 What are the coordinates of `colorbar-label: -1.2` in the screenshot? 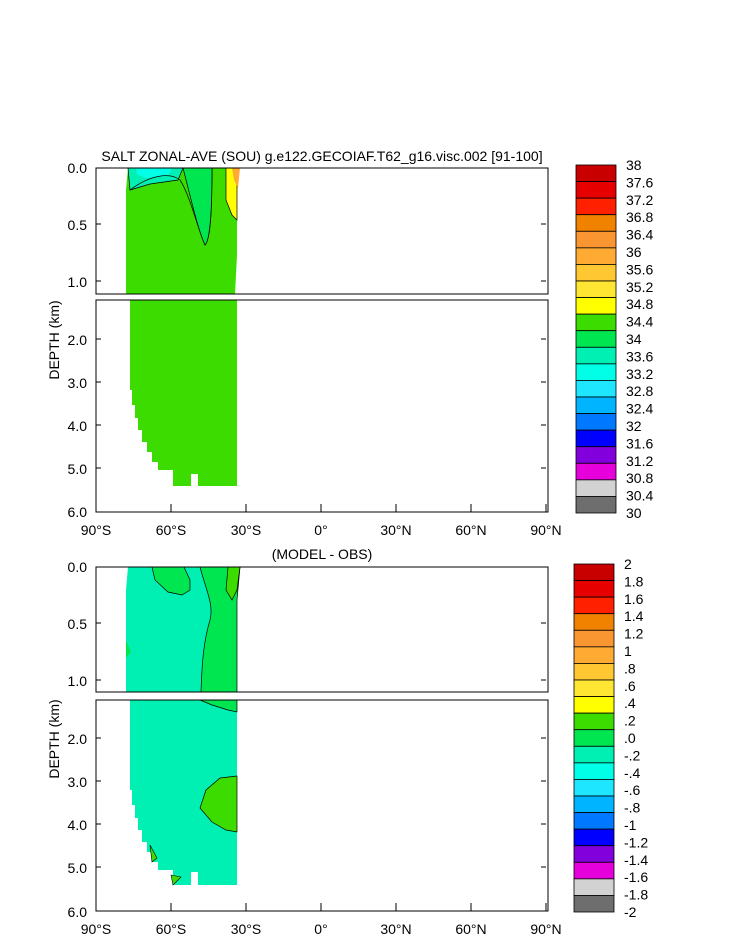 It's located at (636, 842).